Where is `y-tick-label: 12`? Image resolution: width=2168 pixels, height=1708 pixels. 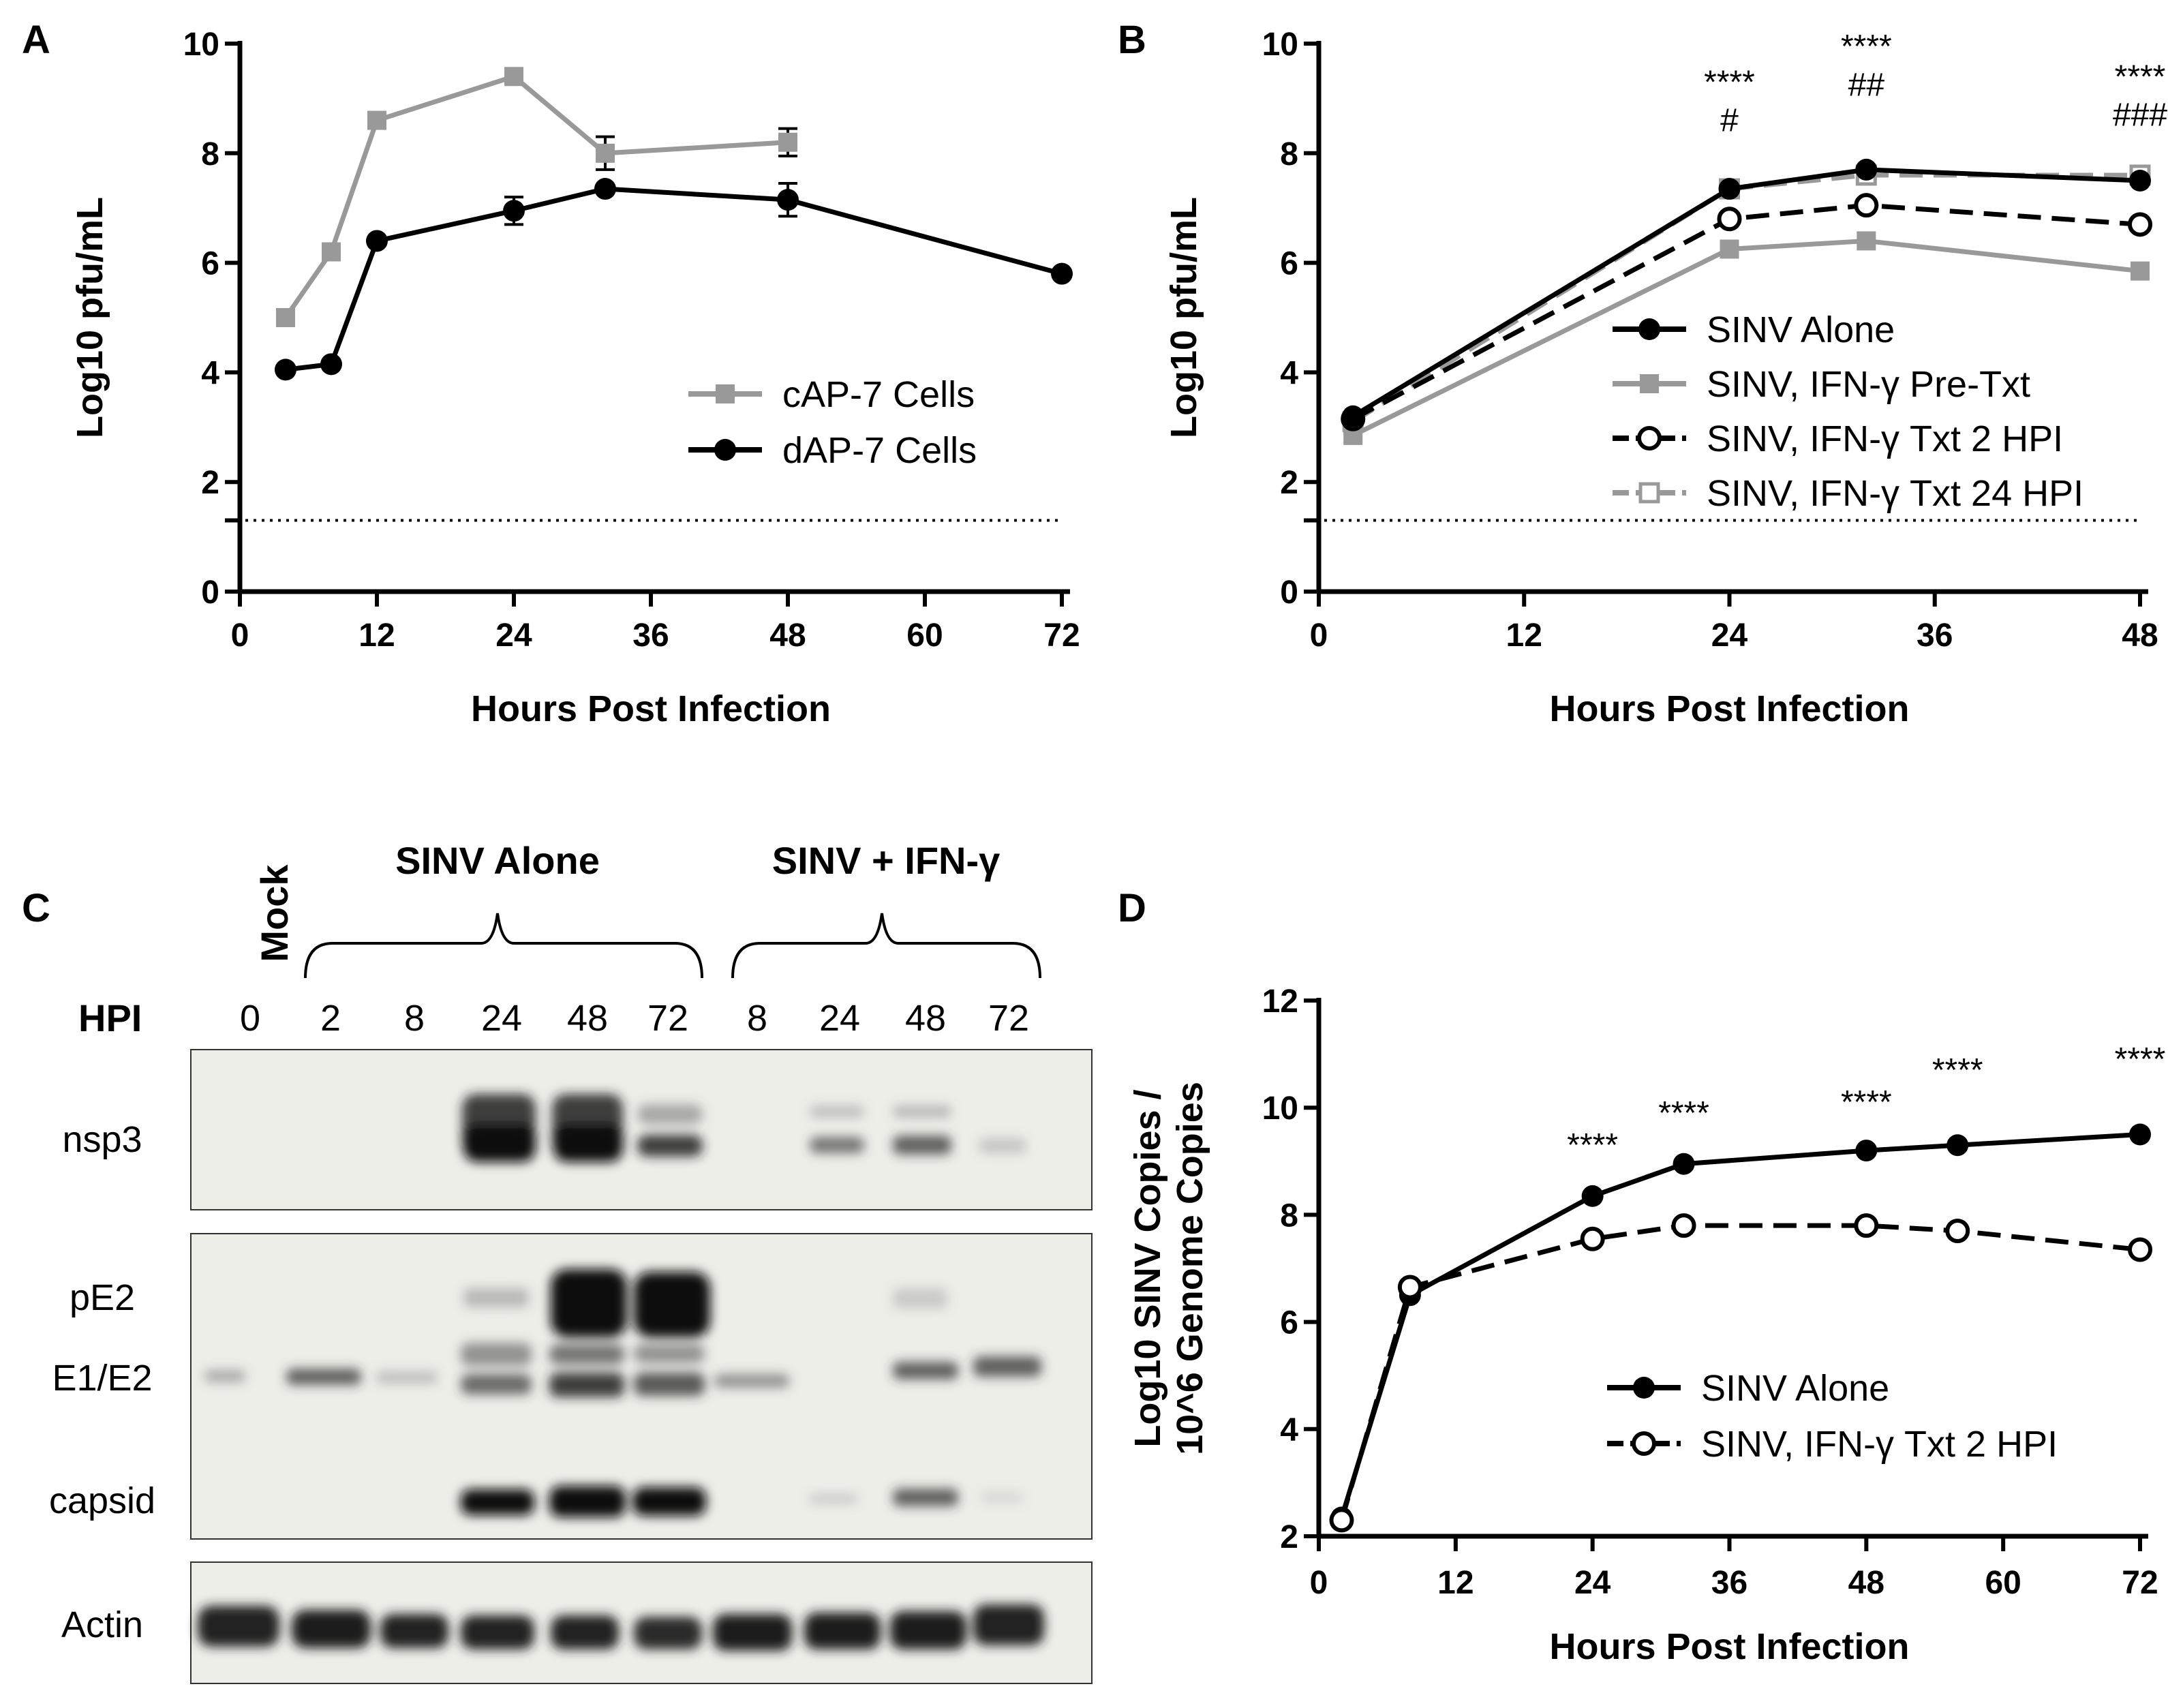
y-tick-label: 12 is located at coordinates (1280, 1001).